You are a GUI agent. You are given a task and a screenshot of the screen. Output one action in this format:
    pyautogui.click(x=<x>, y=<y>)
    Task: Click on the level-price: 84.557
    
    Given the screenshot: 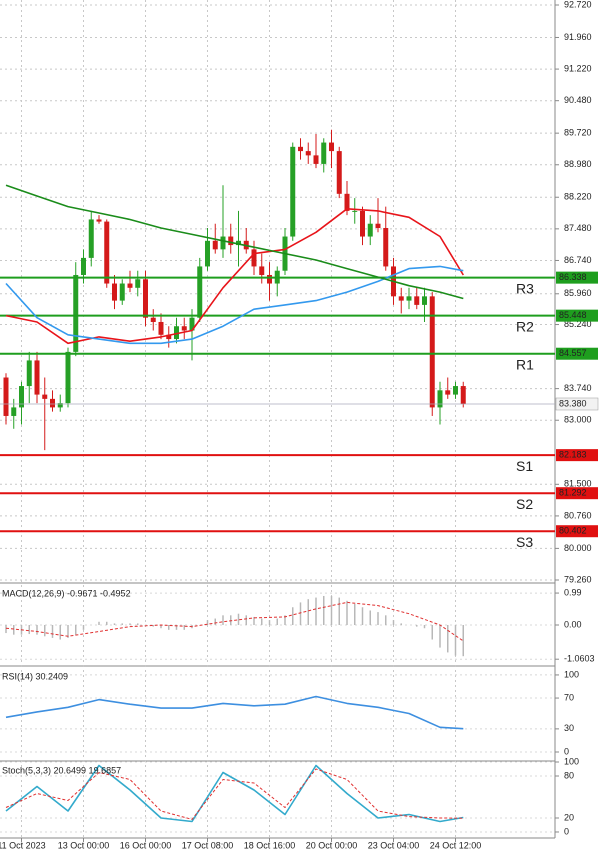 What is the action you would take?
    pyautogui.click(x=573, y=353)
    